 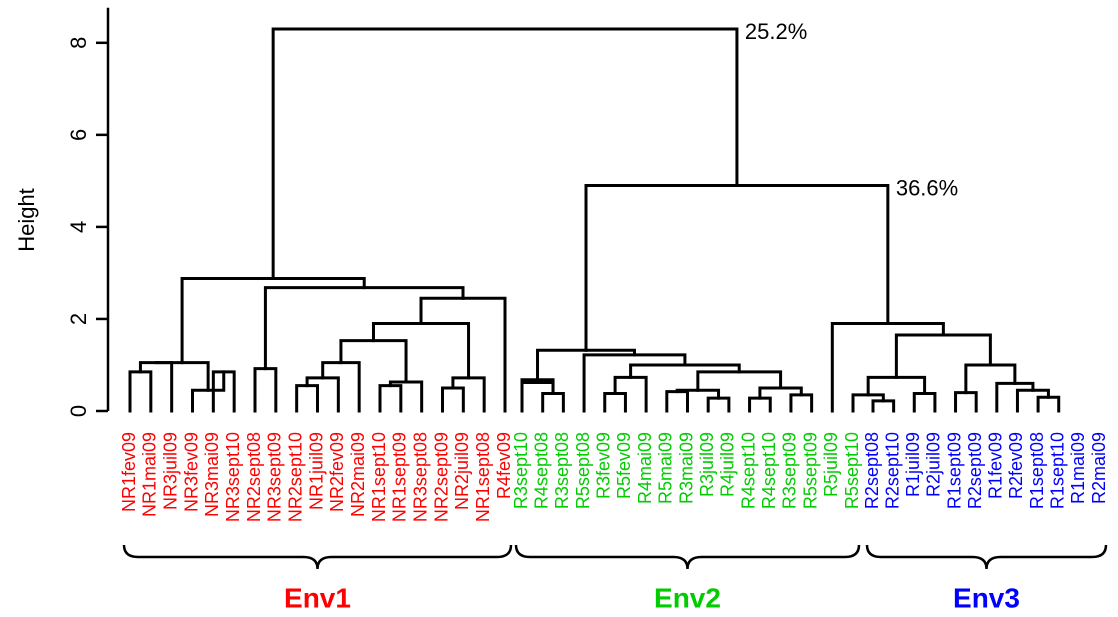 What do you see at coordinates (996, 465) in the screenshot?
I see `leaf-label: R1fev09` at bounding box center [996, 465].